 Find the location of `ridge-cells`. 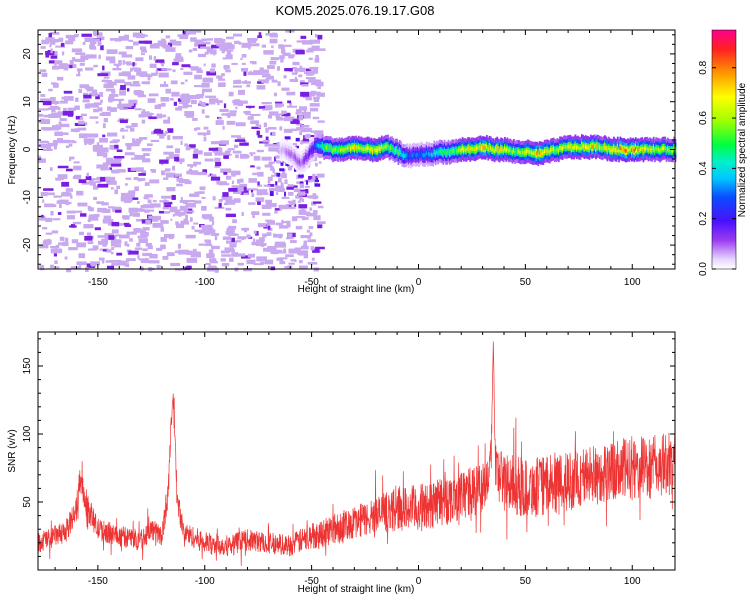

ridge-cells is located at coordinates (478, 154).